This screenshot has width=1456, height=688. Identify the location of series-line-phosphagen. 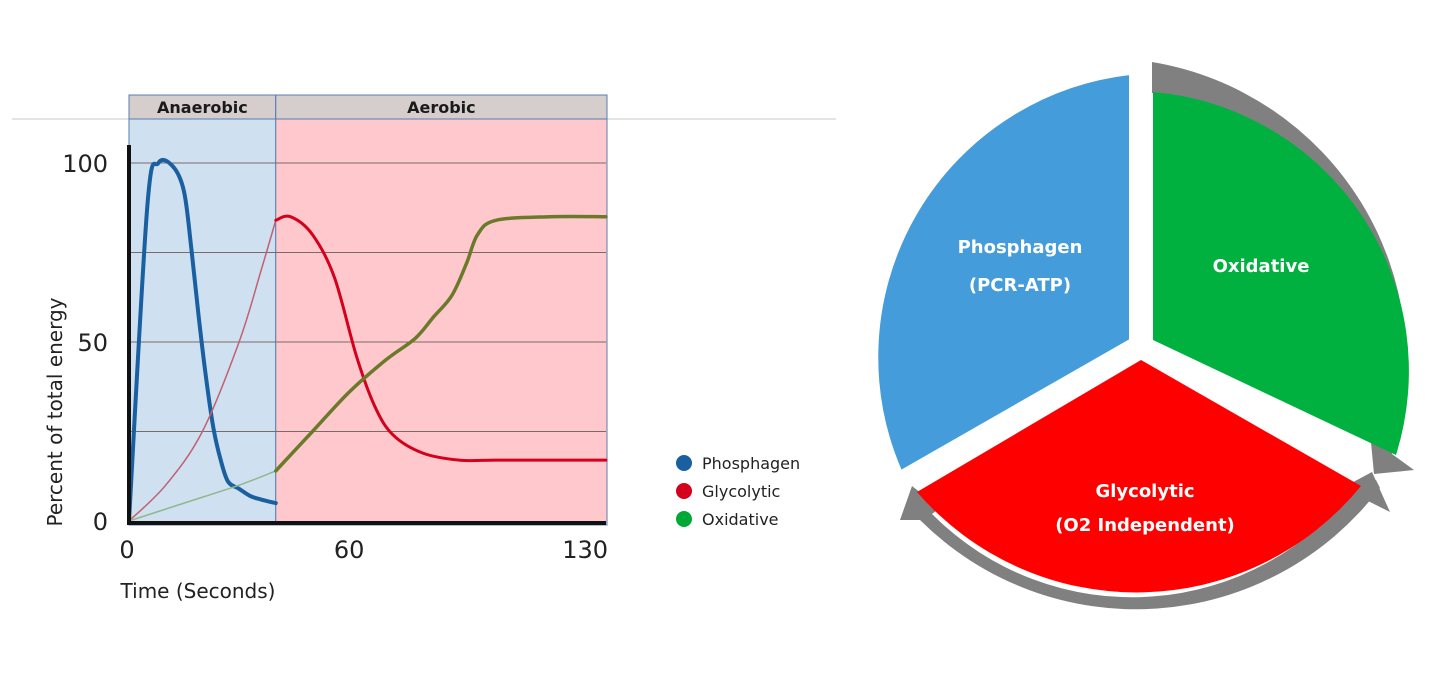
(202, 340).